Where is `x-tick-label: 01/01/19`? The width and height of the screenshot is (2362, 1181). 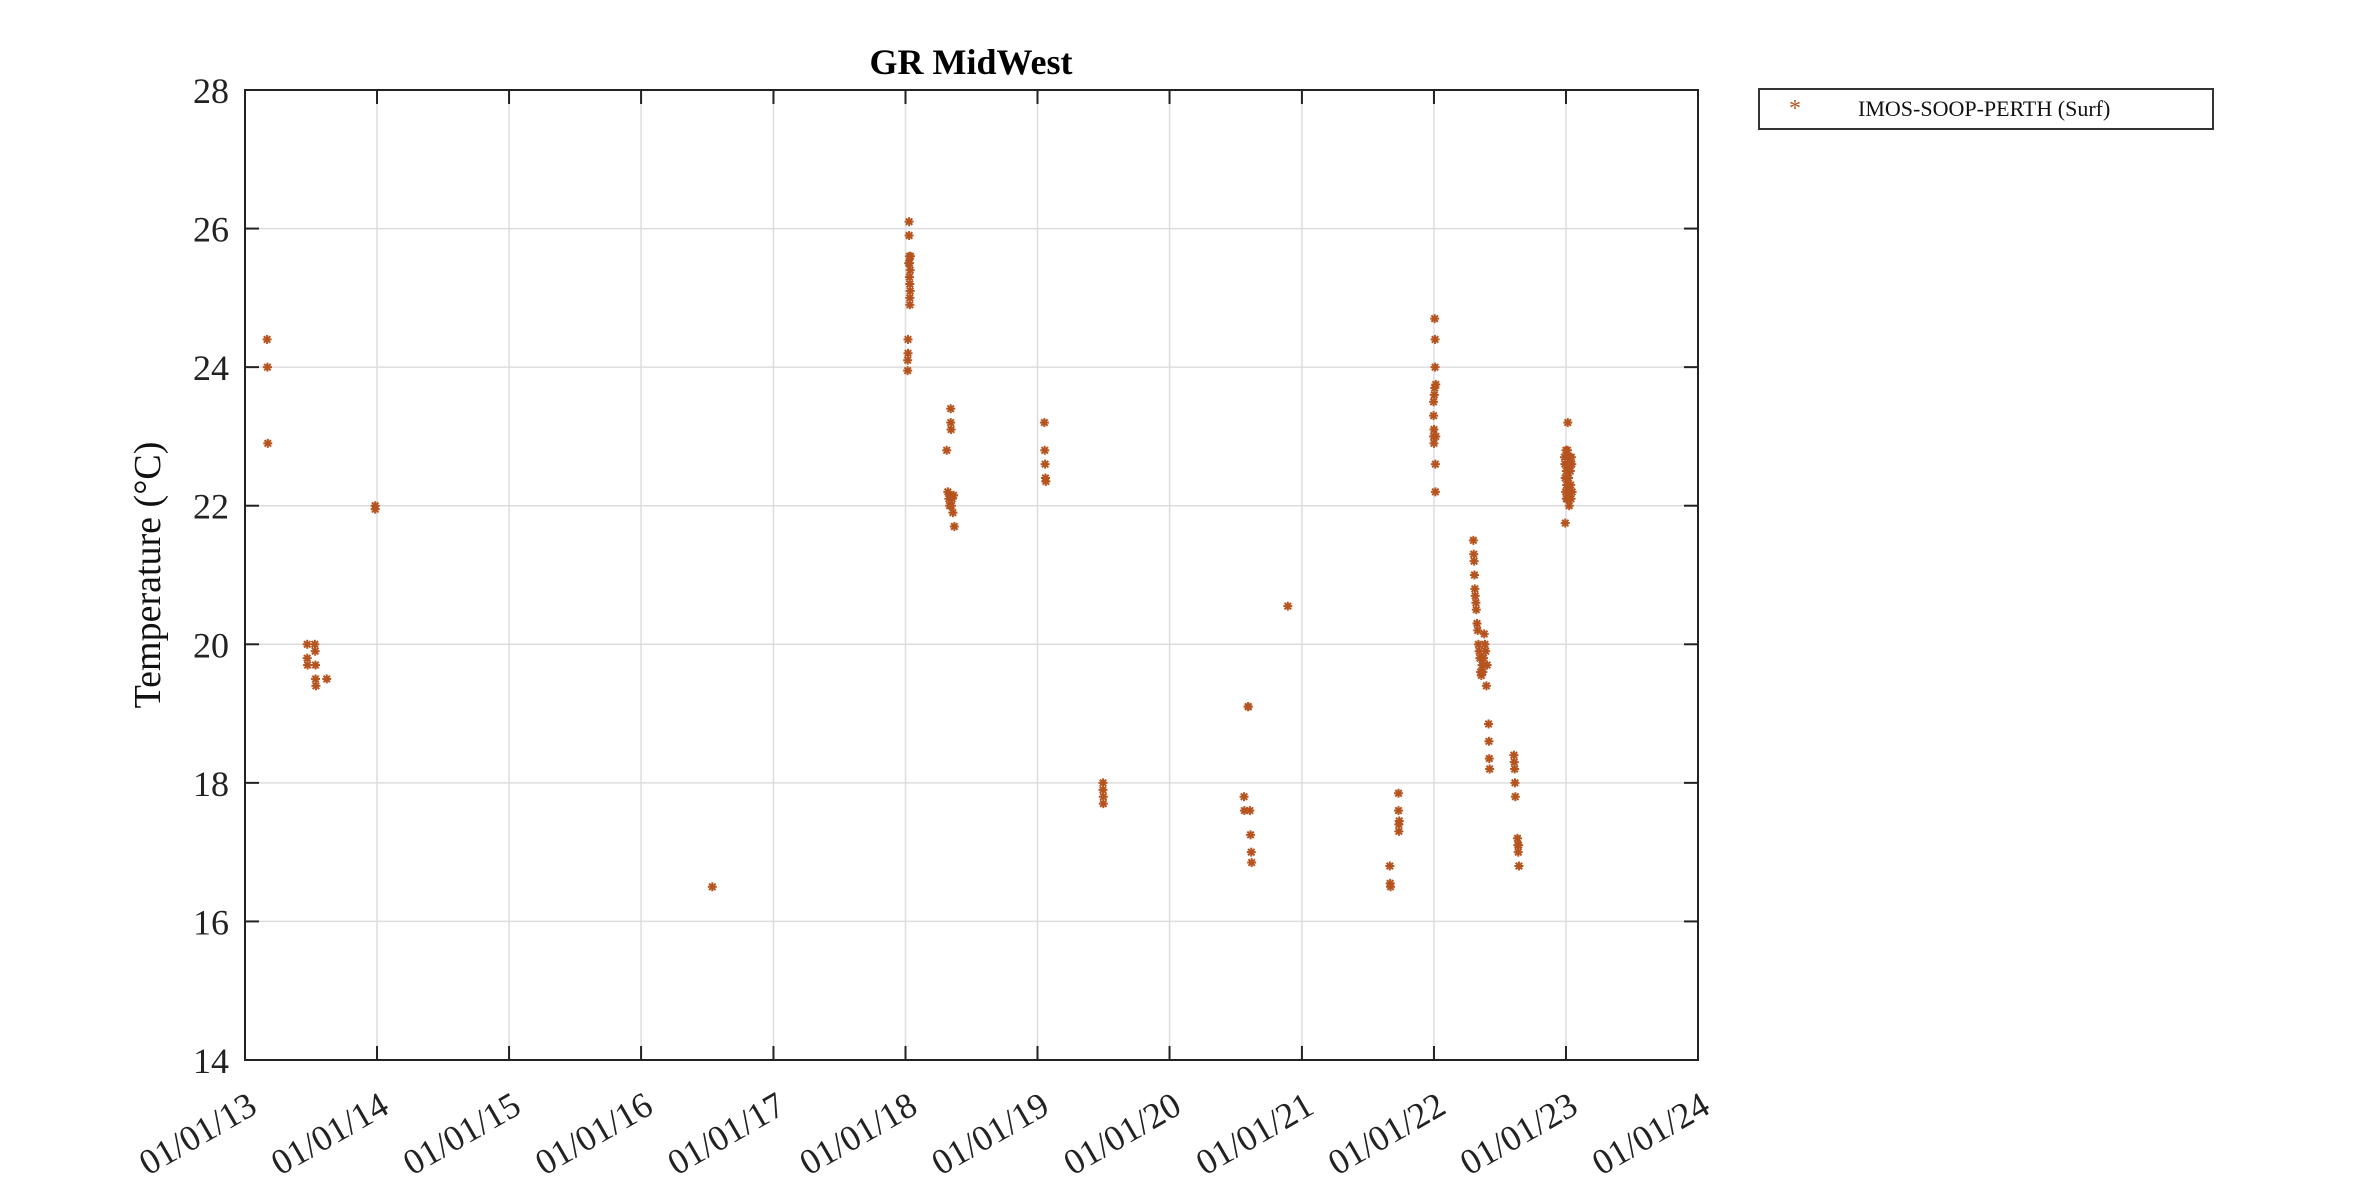 x-tick-label: 01/01/19 is located at coordinates (990, 1132).